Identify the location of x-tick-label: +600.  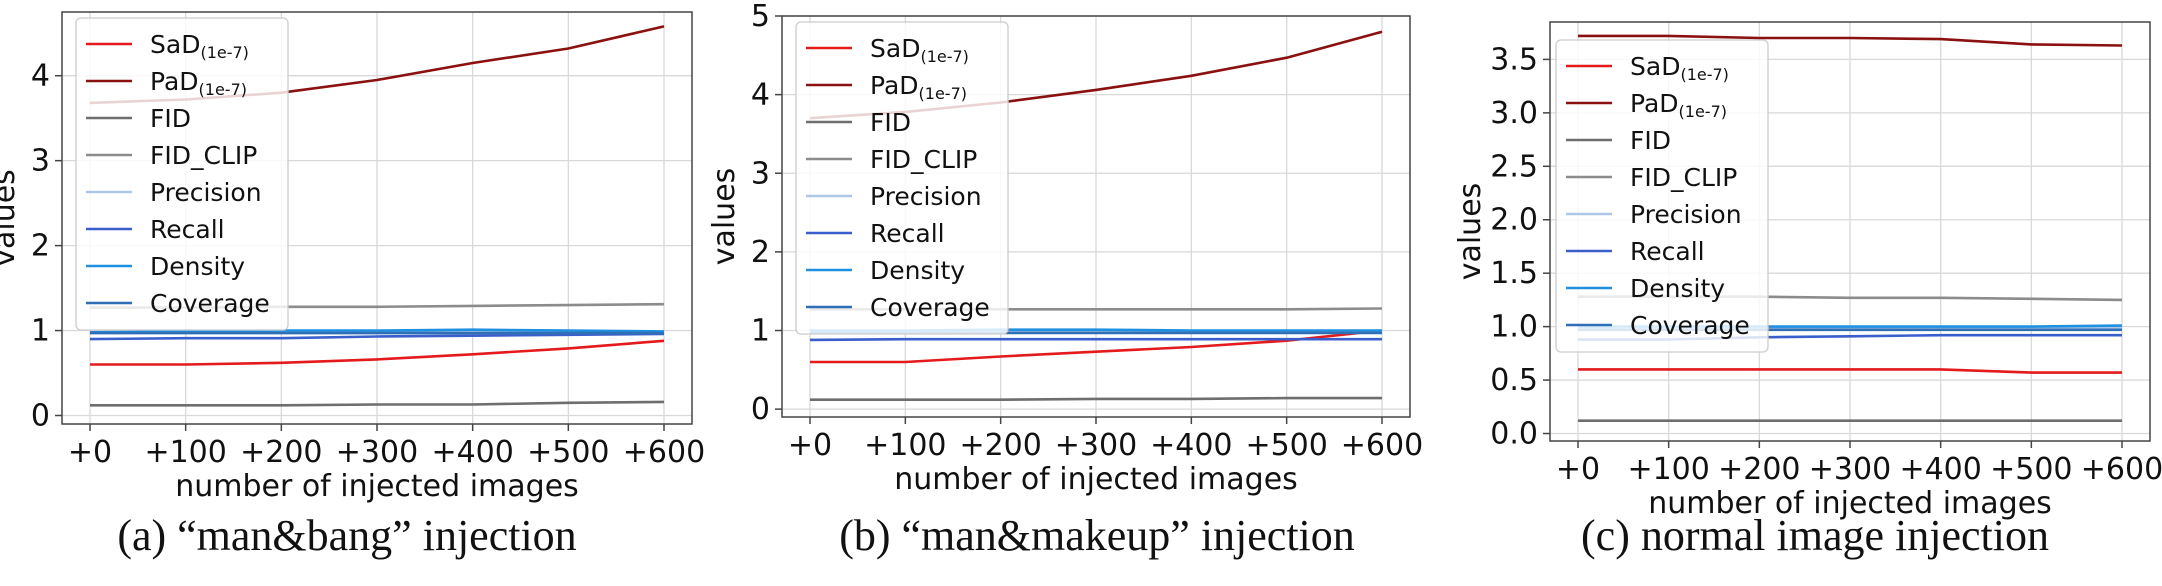
(664, 452).